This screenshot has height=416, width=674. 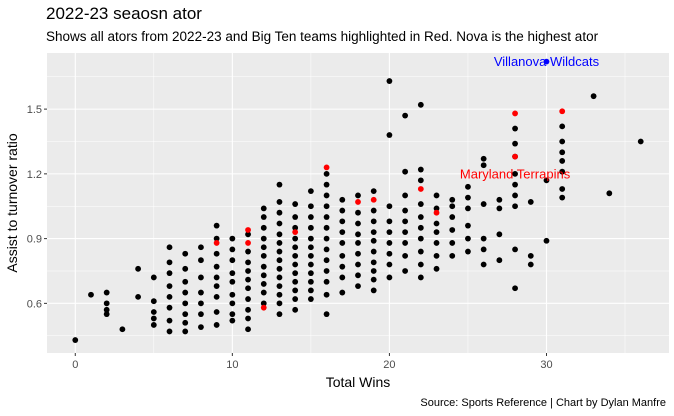 I want to click on y-tick-label: 1.5, so click(x=34, y=110).